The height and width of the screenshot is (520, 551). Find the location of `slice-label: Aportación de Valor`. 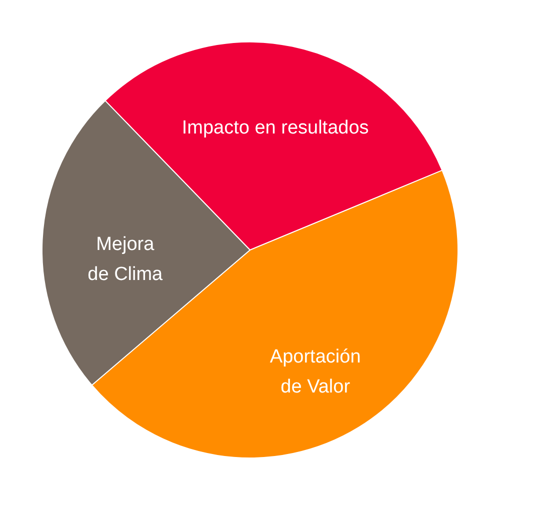

slice-label: Aportación de Valor is located at coordinates (315, 372).